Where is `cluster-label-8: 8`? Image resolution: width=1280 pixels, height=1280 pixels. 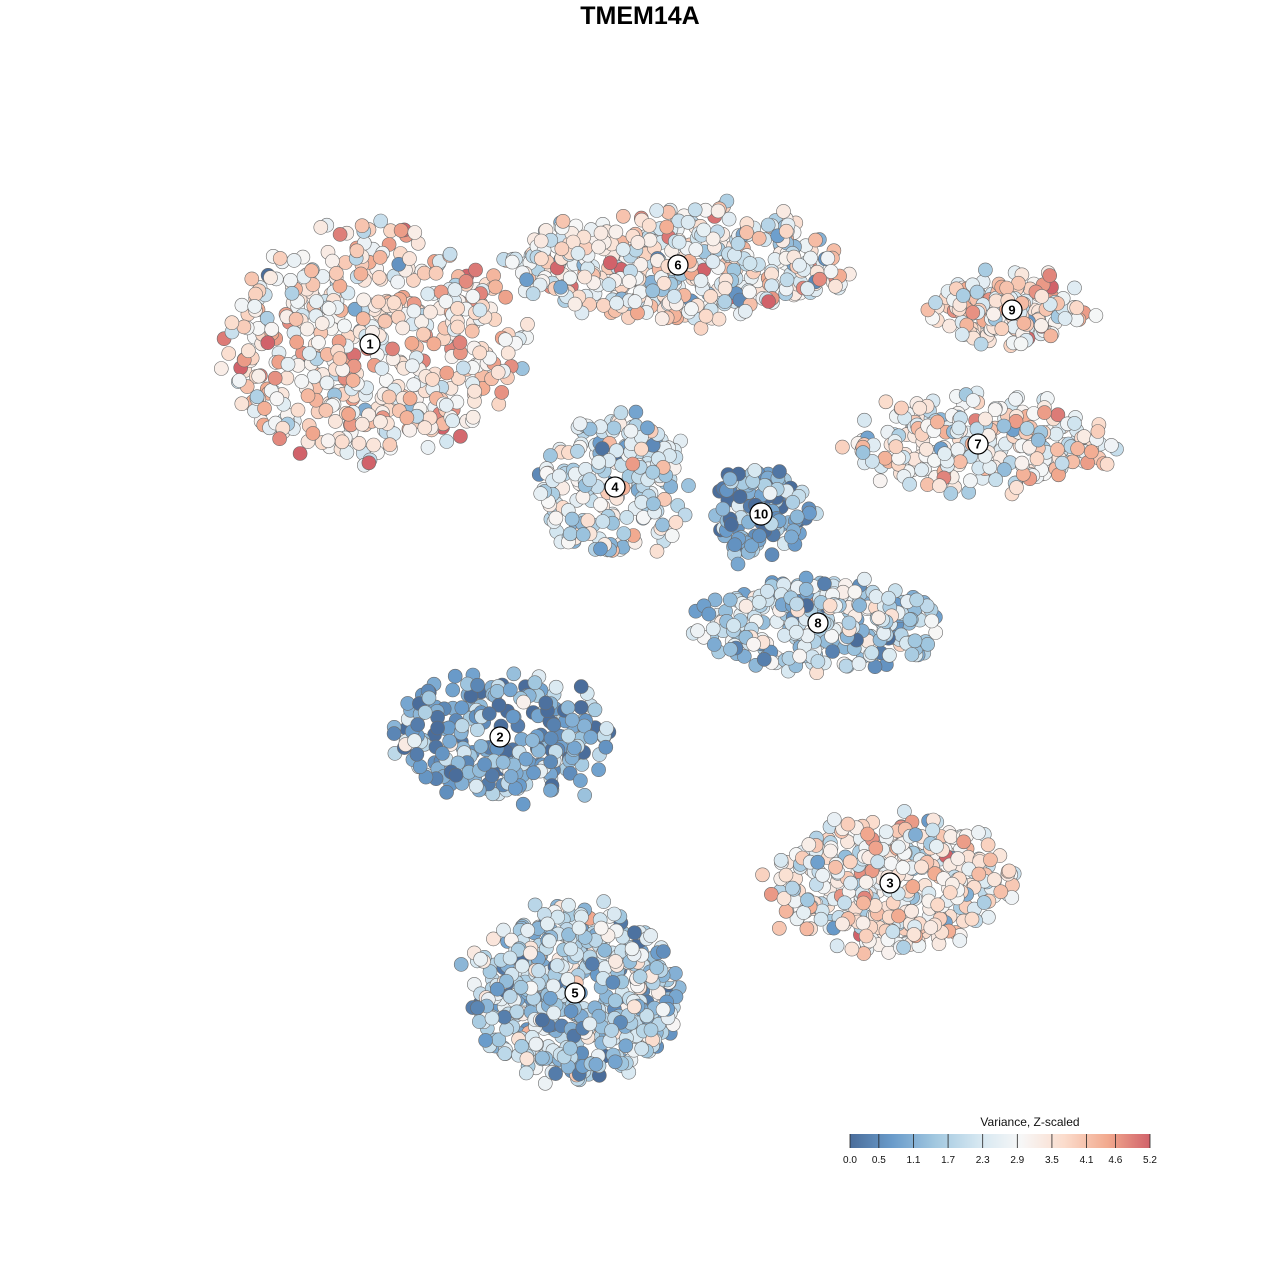
cluster-label-8: 8 is located at coordinates (818, 623).